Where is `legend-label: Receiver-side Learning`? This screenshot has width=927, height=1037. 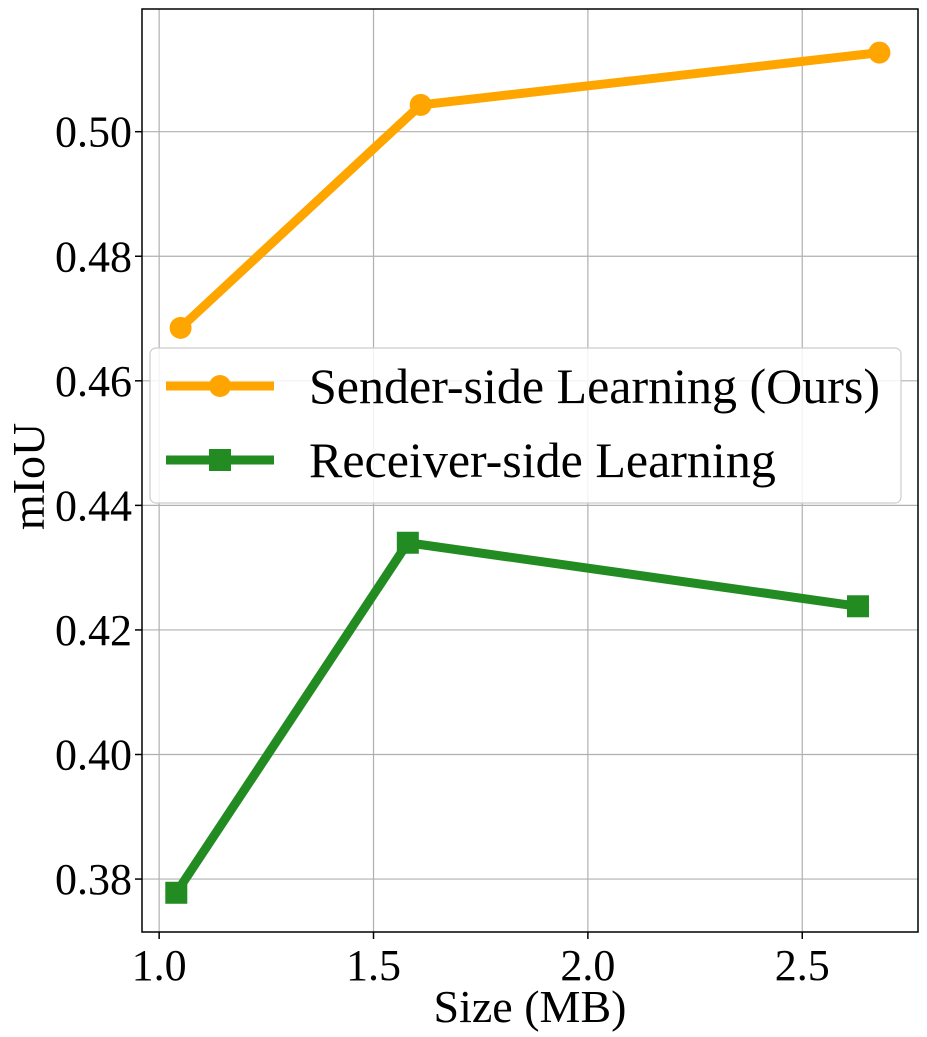
legend-label: Receiver-side Learning is located at coordinates (542, 460).